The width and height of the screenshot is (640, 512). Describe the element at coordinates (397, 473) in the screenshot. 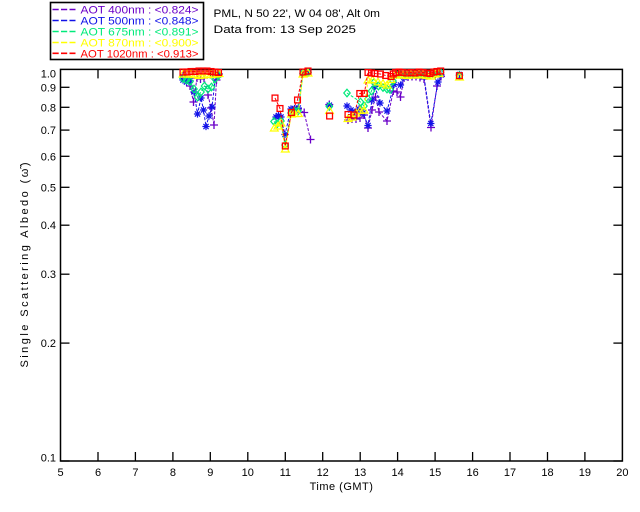

I see `svg-text: 14` at that location.